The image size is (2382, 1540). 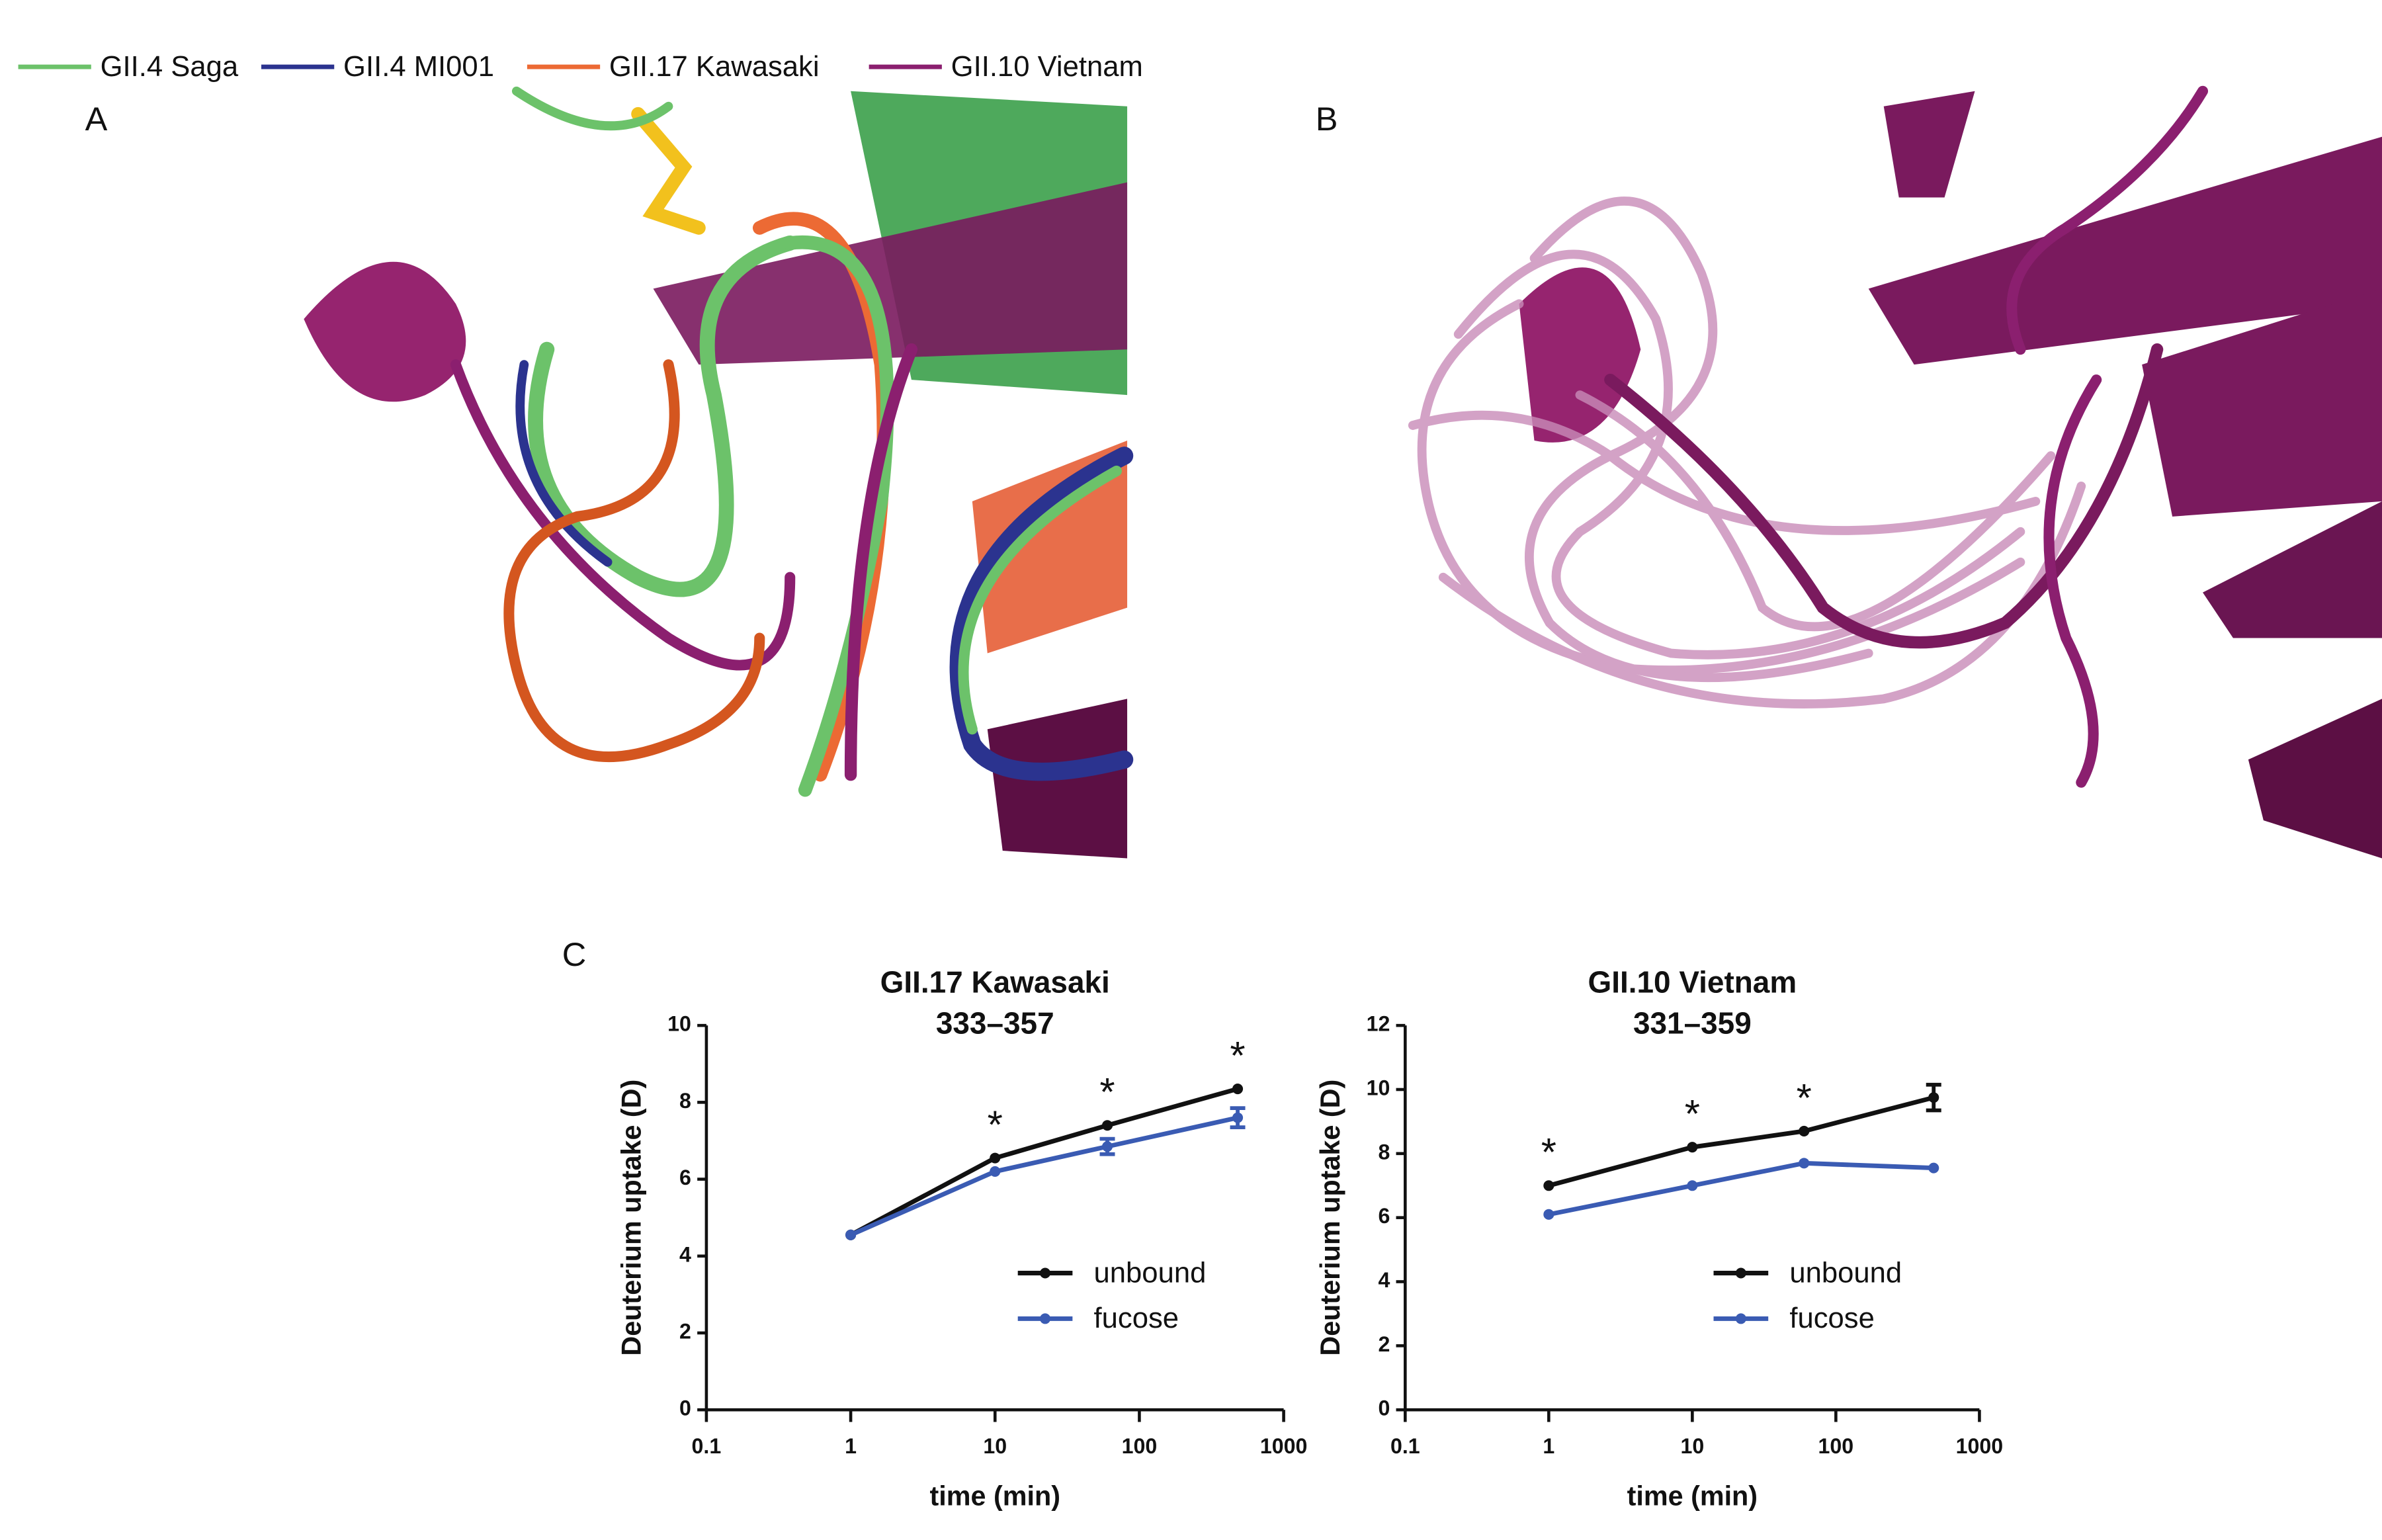 What do you see at coordinates (1378, 1024) in the screenshot?
I see `y-tick-label: 12` at bounding box center [1378, 1024].